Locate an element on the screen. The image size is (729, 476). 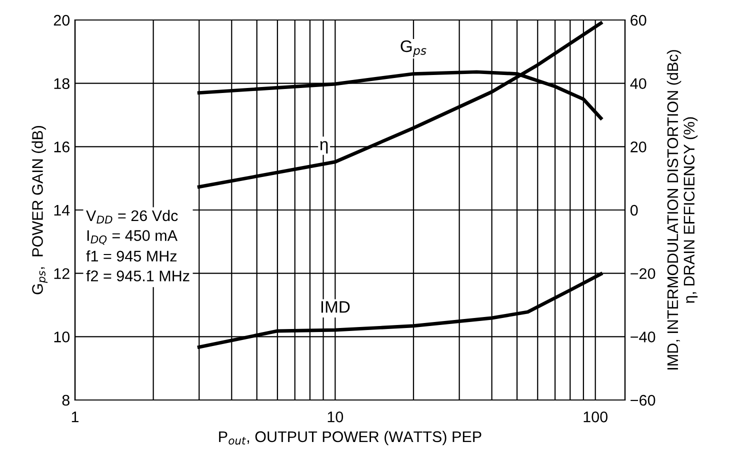
y2-tick-label: −20 is located at coordinates (643, 274).